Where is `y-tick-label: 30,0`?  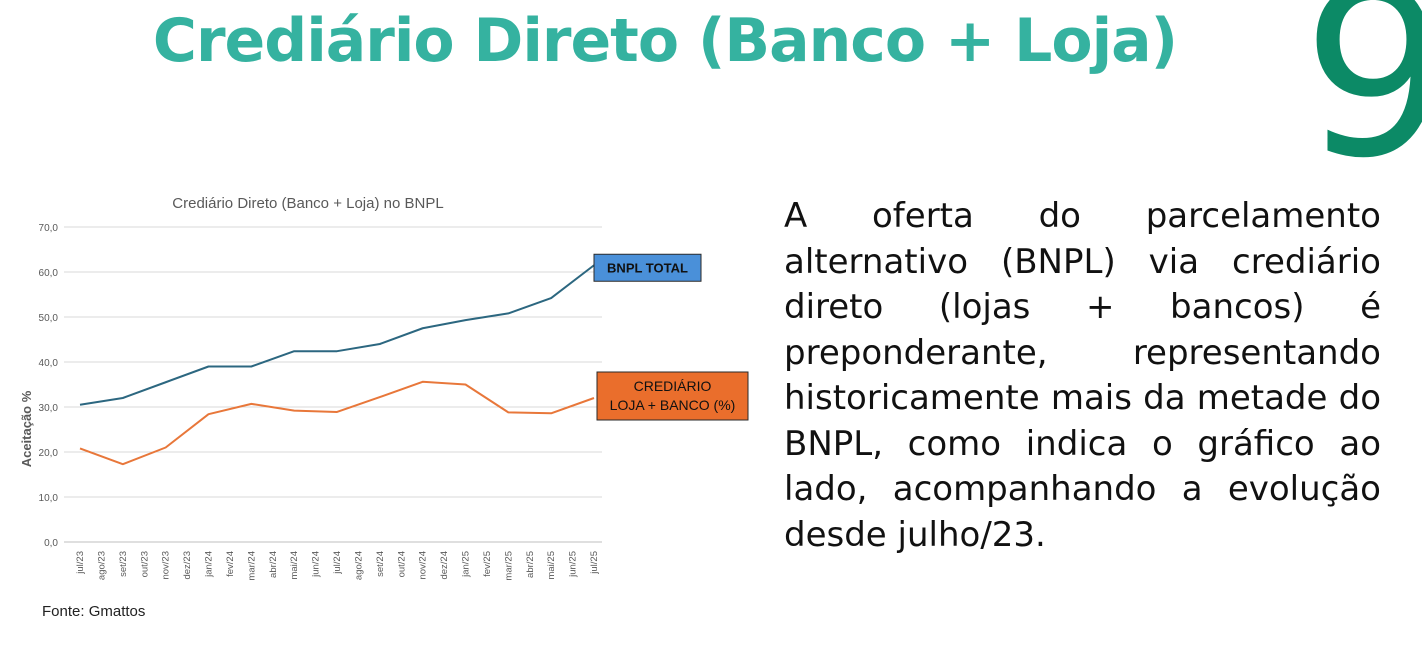
y-tick-label: 30,0 is located at coordinates (49, 408).